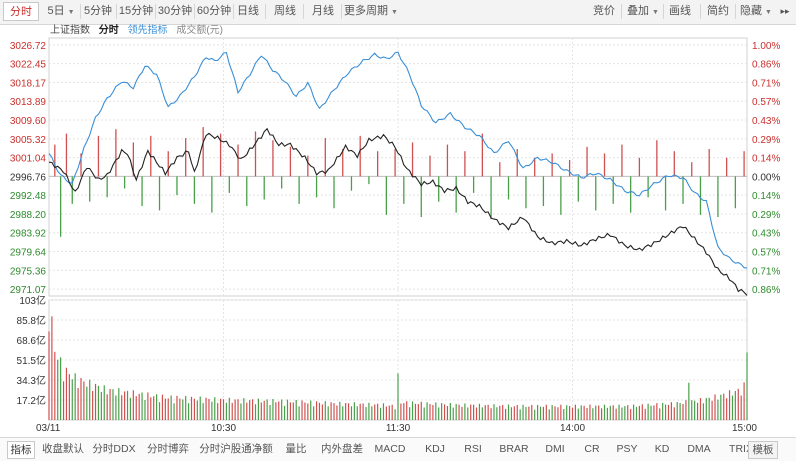 The width and height of the screenshot is (796, 461). What do you see at coordinates (28, 290) in the screenshot?
I see `y-tick-label: 2971.07` at bounding box center [28, 290].